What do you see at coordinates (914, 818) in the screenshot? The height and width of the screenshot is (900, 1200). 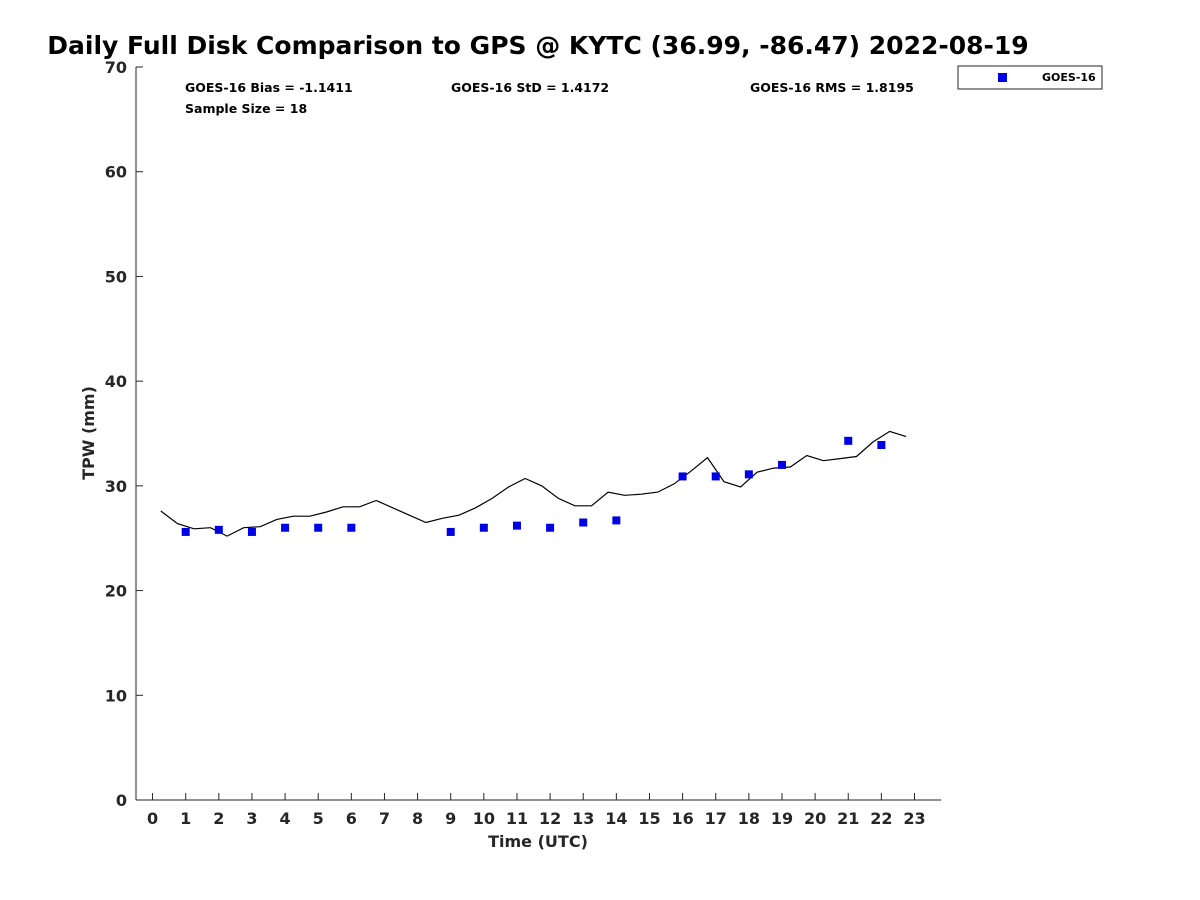 I see `x-tick-label: 23` at bounding box center [914, 818].